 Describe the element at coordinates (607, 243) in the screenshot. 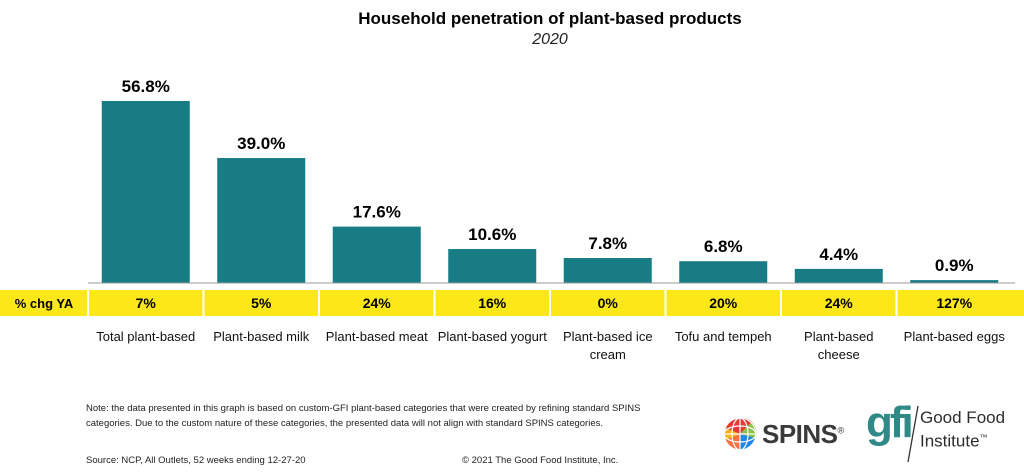

I see `data-label: 7.8%` at that location.